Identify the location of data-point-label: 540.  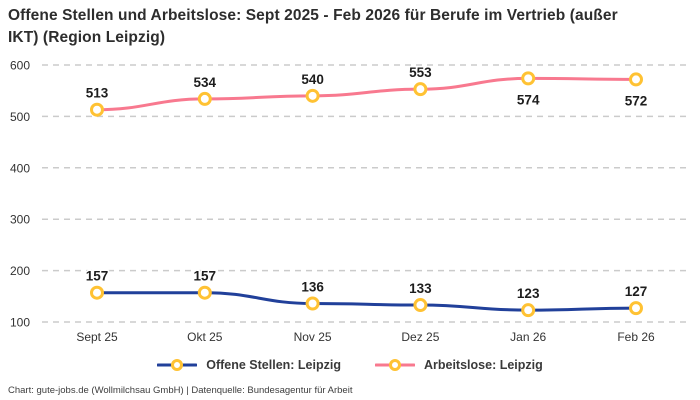
(312, 79).